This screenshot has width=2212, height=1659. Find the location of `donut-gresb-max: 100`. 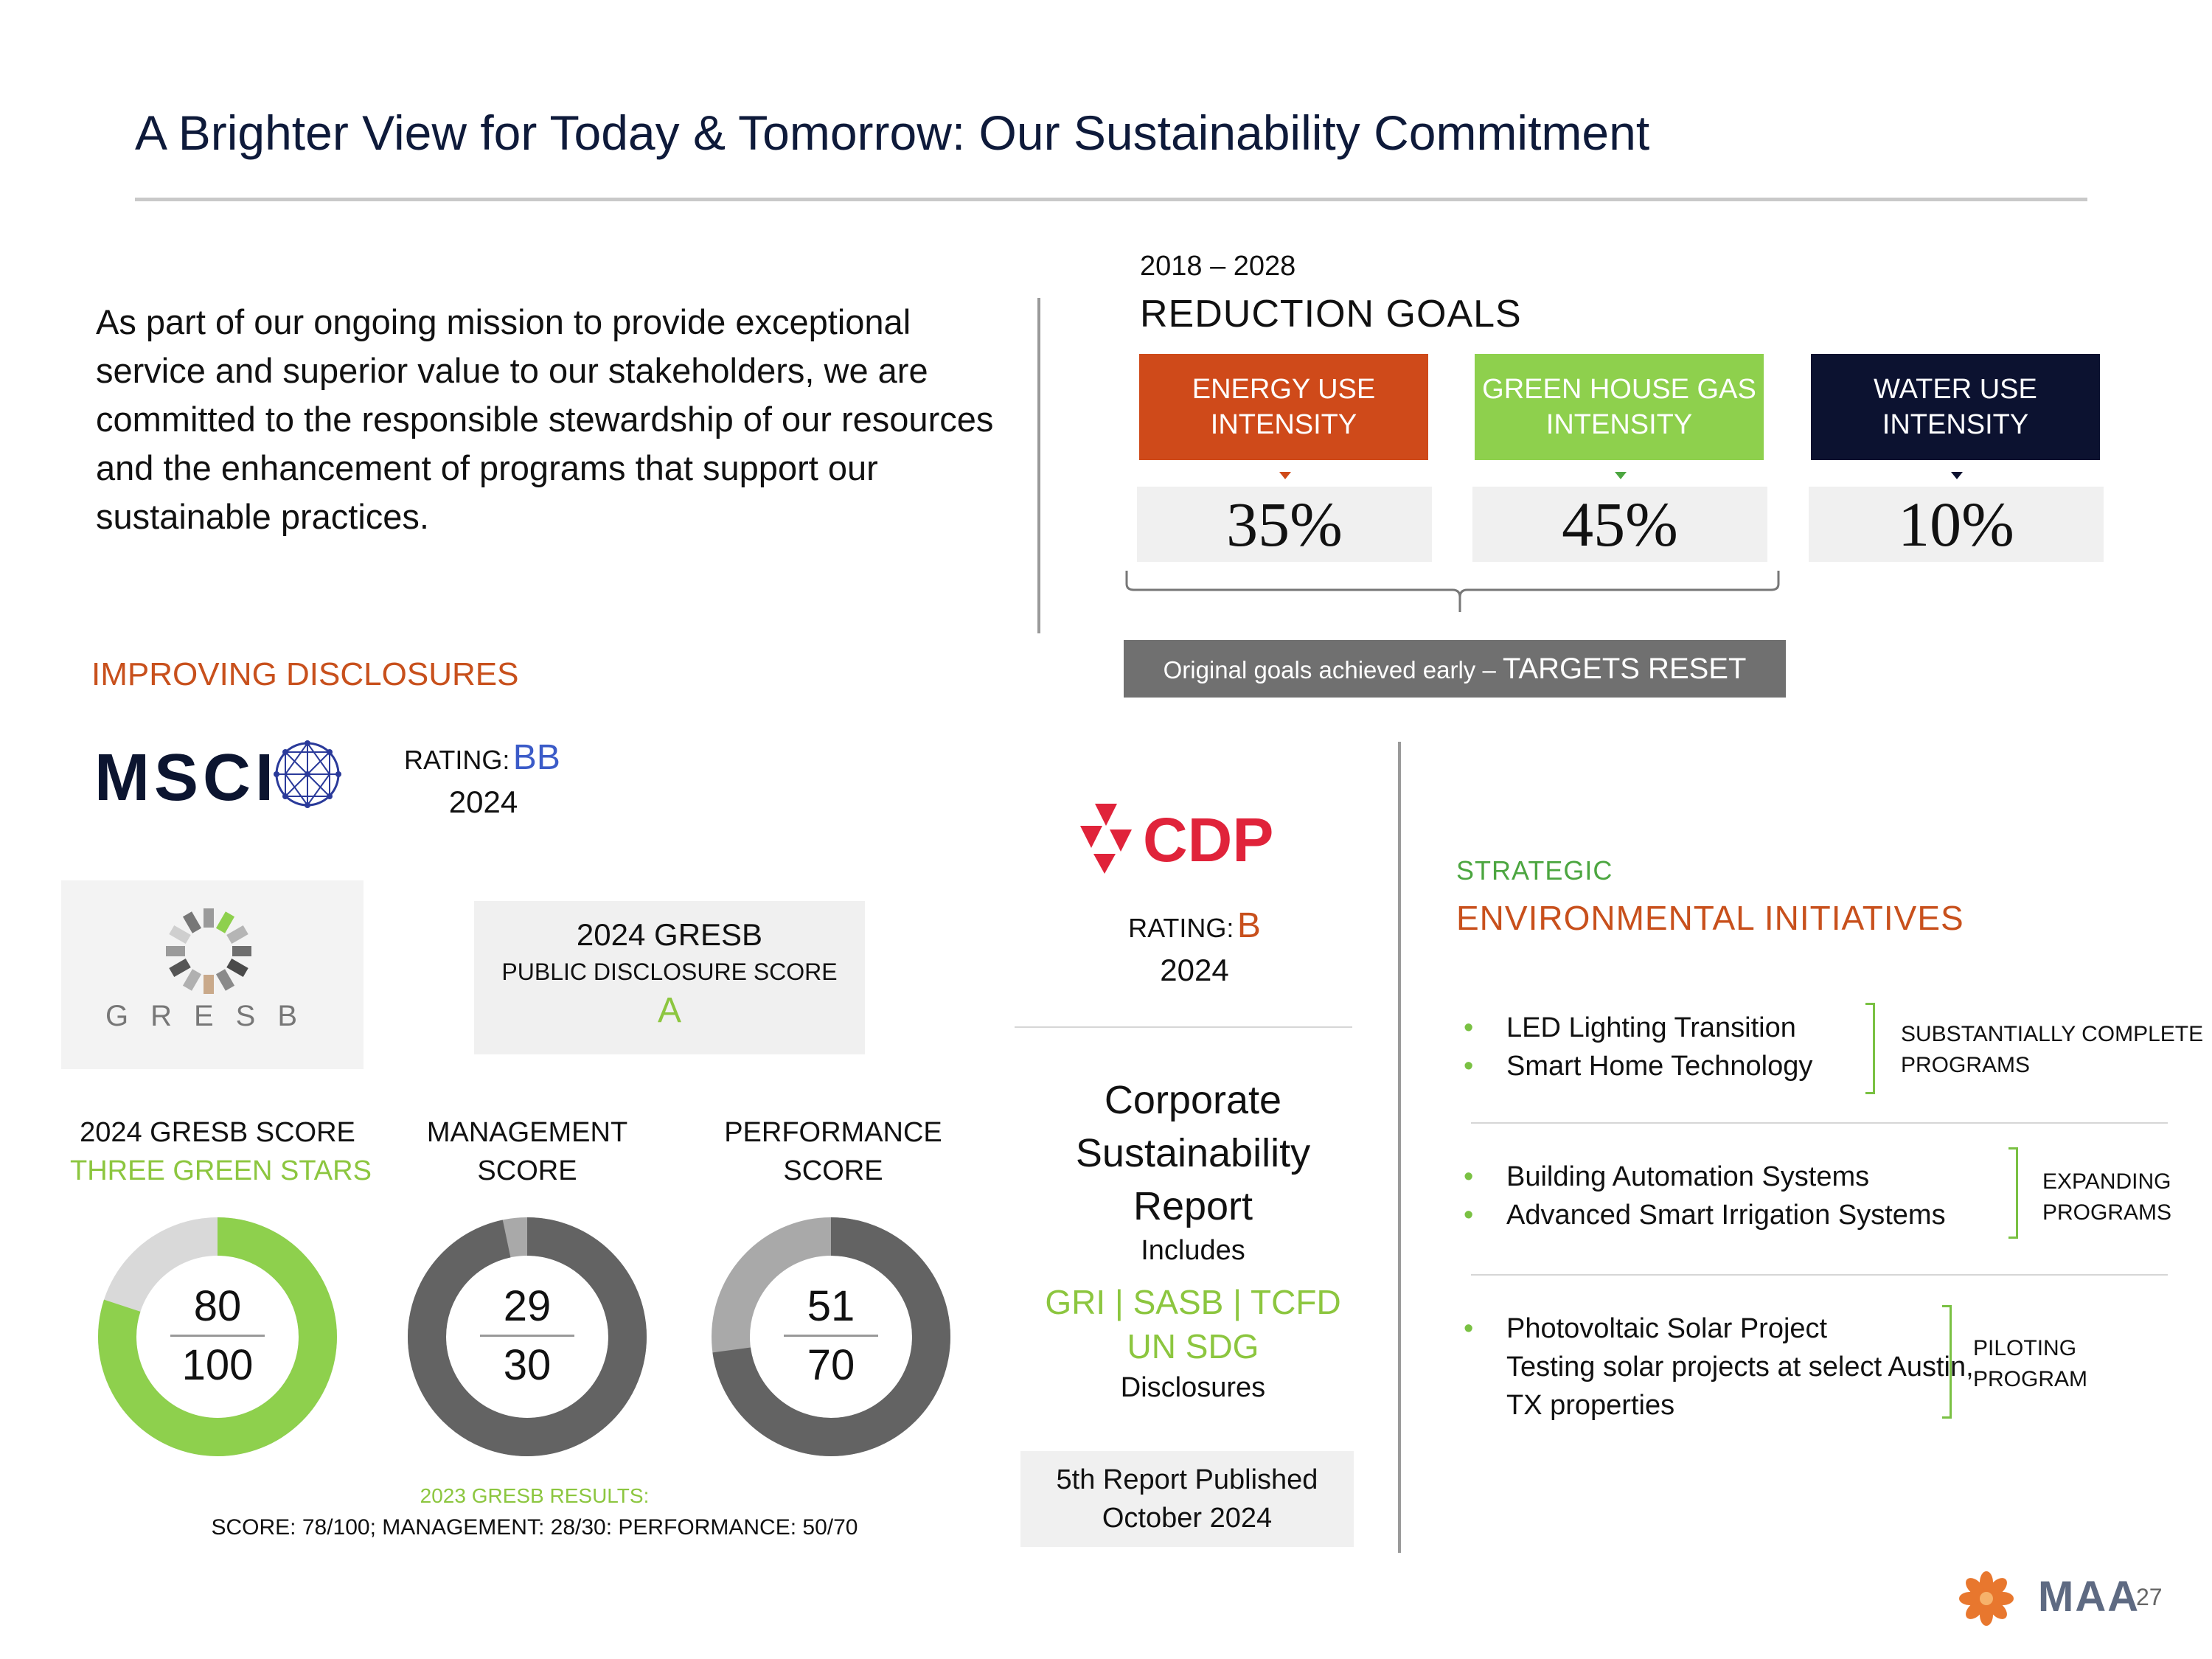

donut-gresb-max: 100 is located at coordinates (217, 1365).